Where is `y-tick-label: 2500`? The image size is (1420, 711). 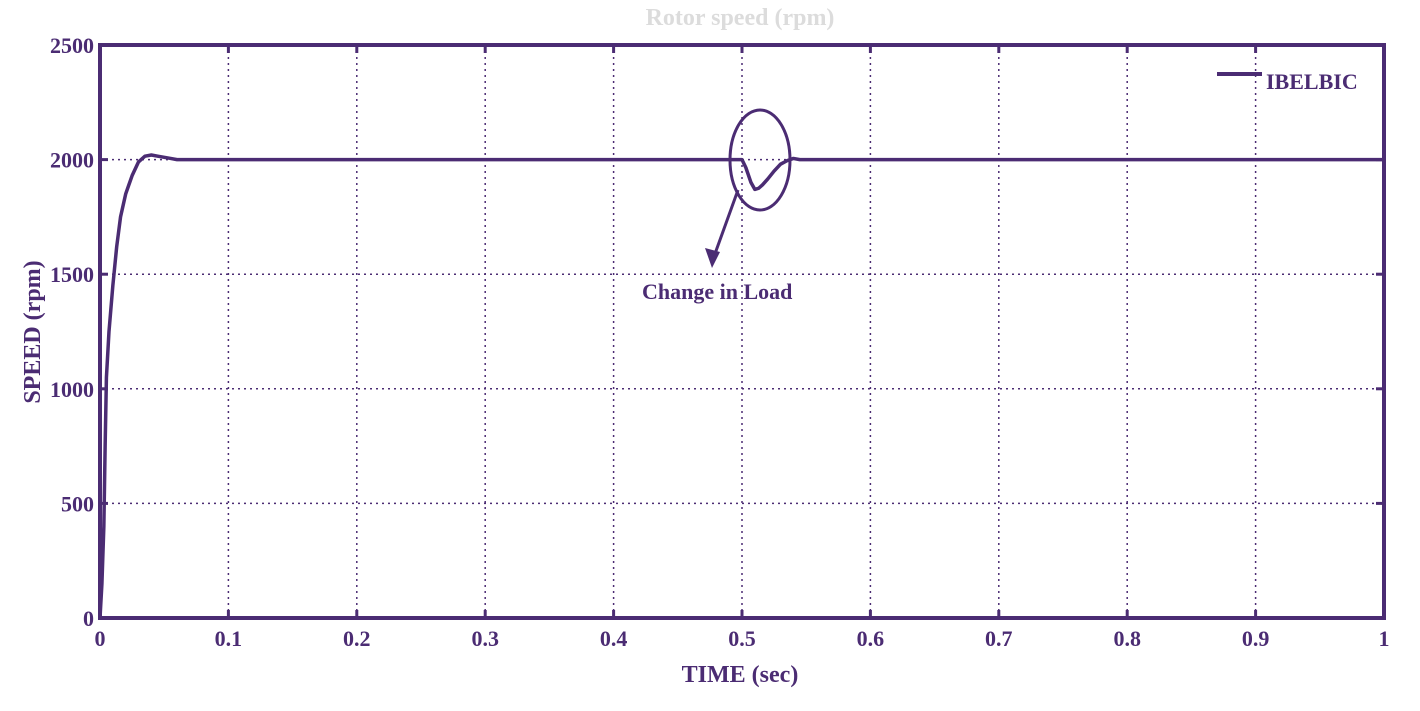
y-tick-label: 2500 is located at coordinates (72, 45).